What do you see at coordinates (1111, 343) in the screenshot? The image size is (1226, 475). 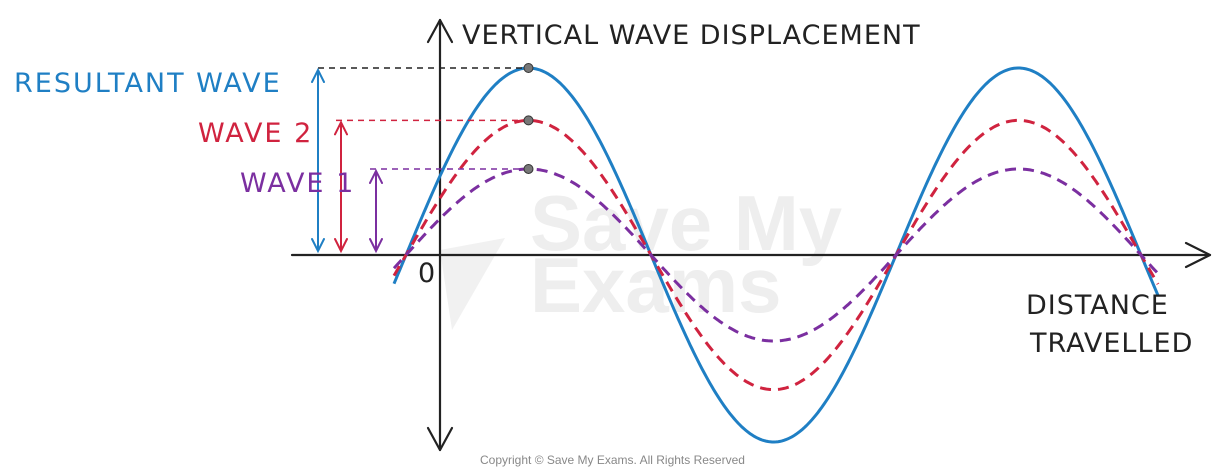 I see `horizontal-axis-label-line-2: TRAVELLED` at bounding box center [1111, 343].